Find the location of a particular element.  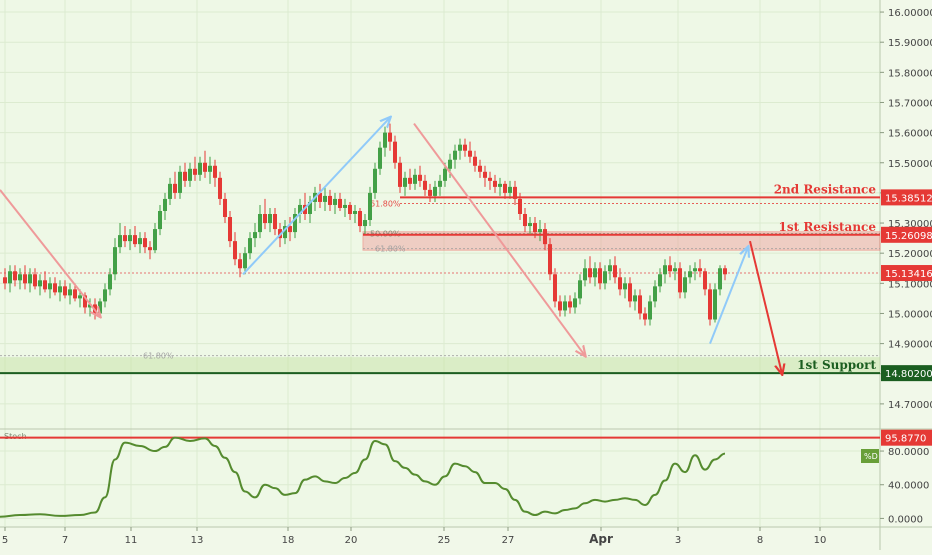

time-tick-label-1: 7 is located at coordinates (65, 540).